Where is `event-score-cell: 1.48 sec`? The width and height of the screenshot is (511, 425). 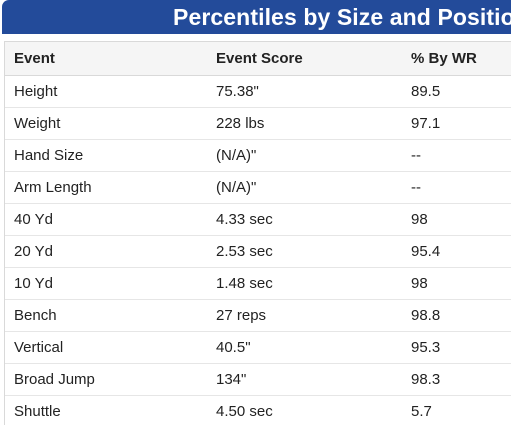 event-score-cell: 1.48 sec is located at coordinates (304, 283).